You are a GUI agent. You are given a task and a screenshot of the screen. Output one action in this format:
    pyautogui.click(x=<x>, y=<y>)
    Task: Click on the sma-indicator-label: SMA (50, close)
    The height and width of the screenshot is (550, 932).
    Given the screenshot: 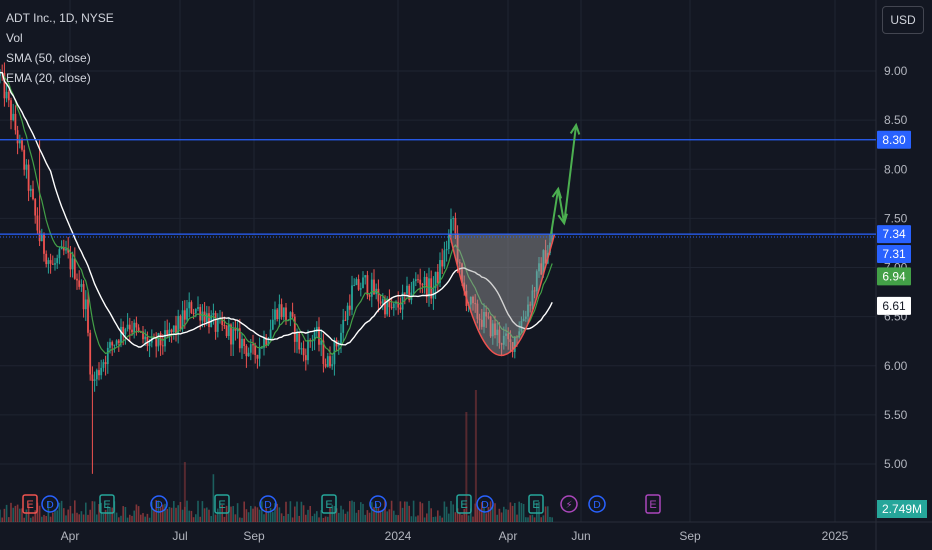 What is the action you would take?
    pyautogui.click(x=48, y=58)
    